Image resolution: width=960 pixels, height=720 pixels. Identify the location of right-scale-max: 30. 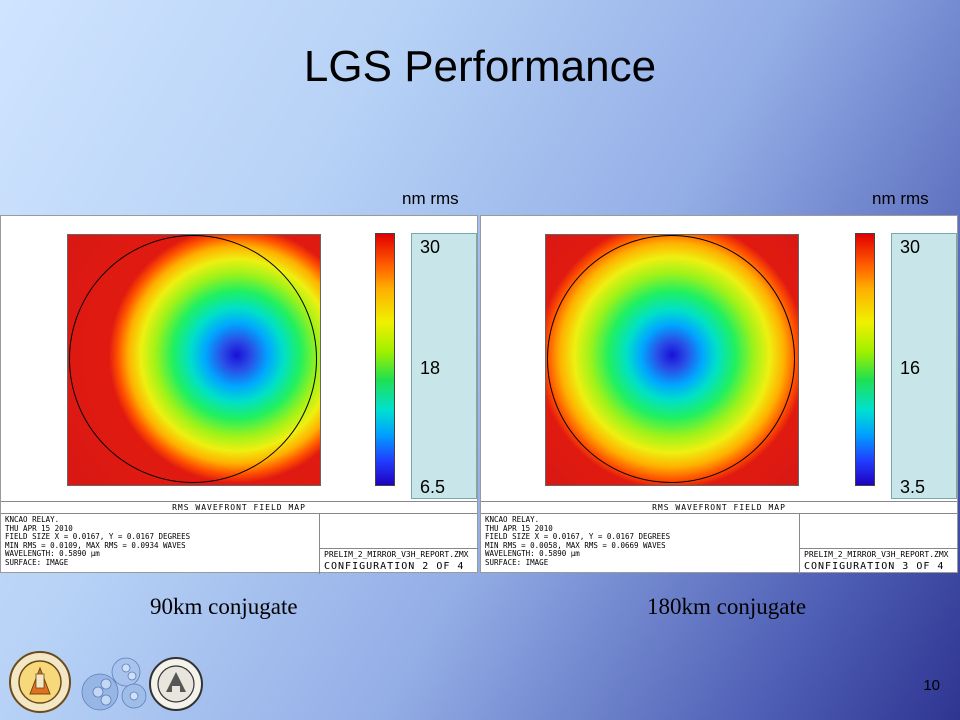
(910, 247).